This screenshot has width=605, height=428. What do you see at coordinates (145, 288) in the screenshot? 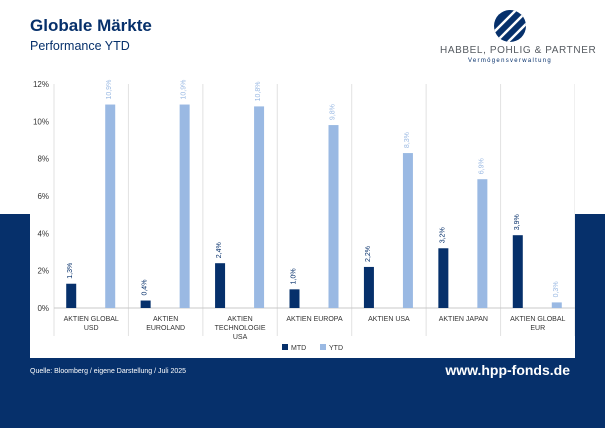
I see `data-label-mtd: 0,4%` at bounding box center [145, 288].